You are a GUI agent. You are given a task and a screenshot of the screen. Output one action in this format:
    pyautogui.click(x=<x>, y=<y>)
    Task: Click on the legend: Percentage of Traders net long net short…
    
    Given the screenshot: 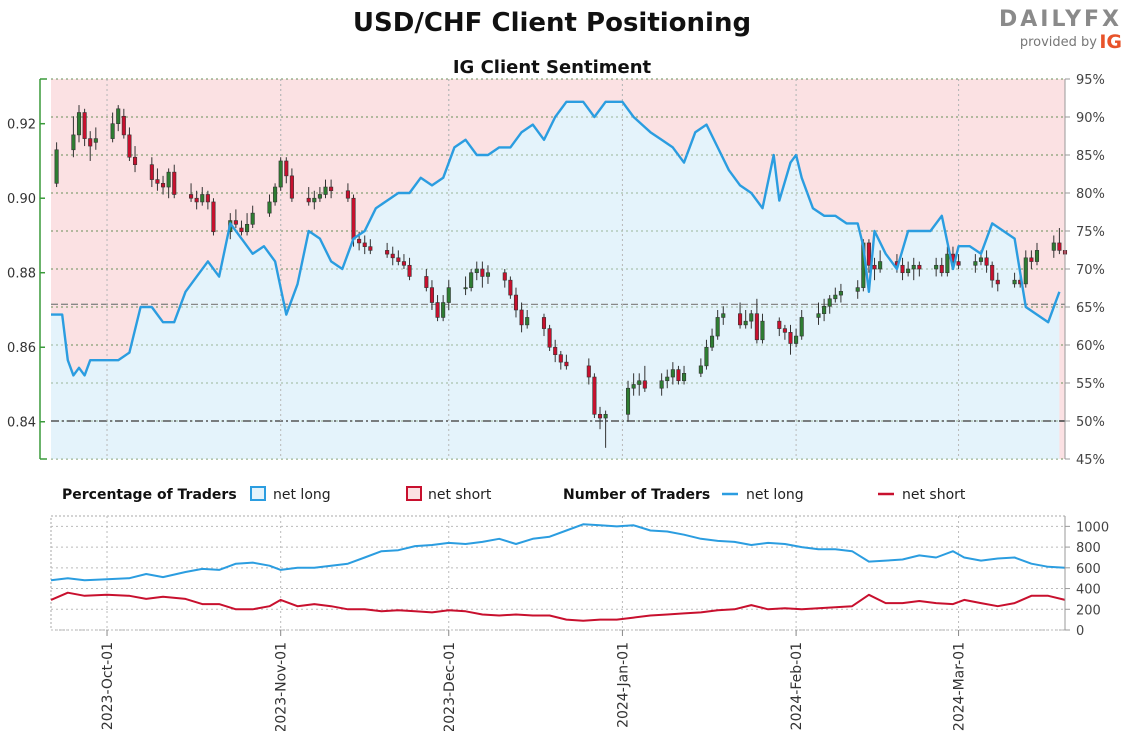 What is the action you would take?
    pyautogui.click(x=514, y=494)
    